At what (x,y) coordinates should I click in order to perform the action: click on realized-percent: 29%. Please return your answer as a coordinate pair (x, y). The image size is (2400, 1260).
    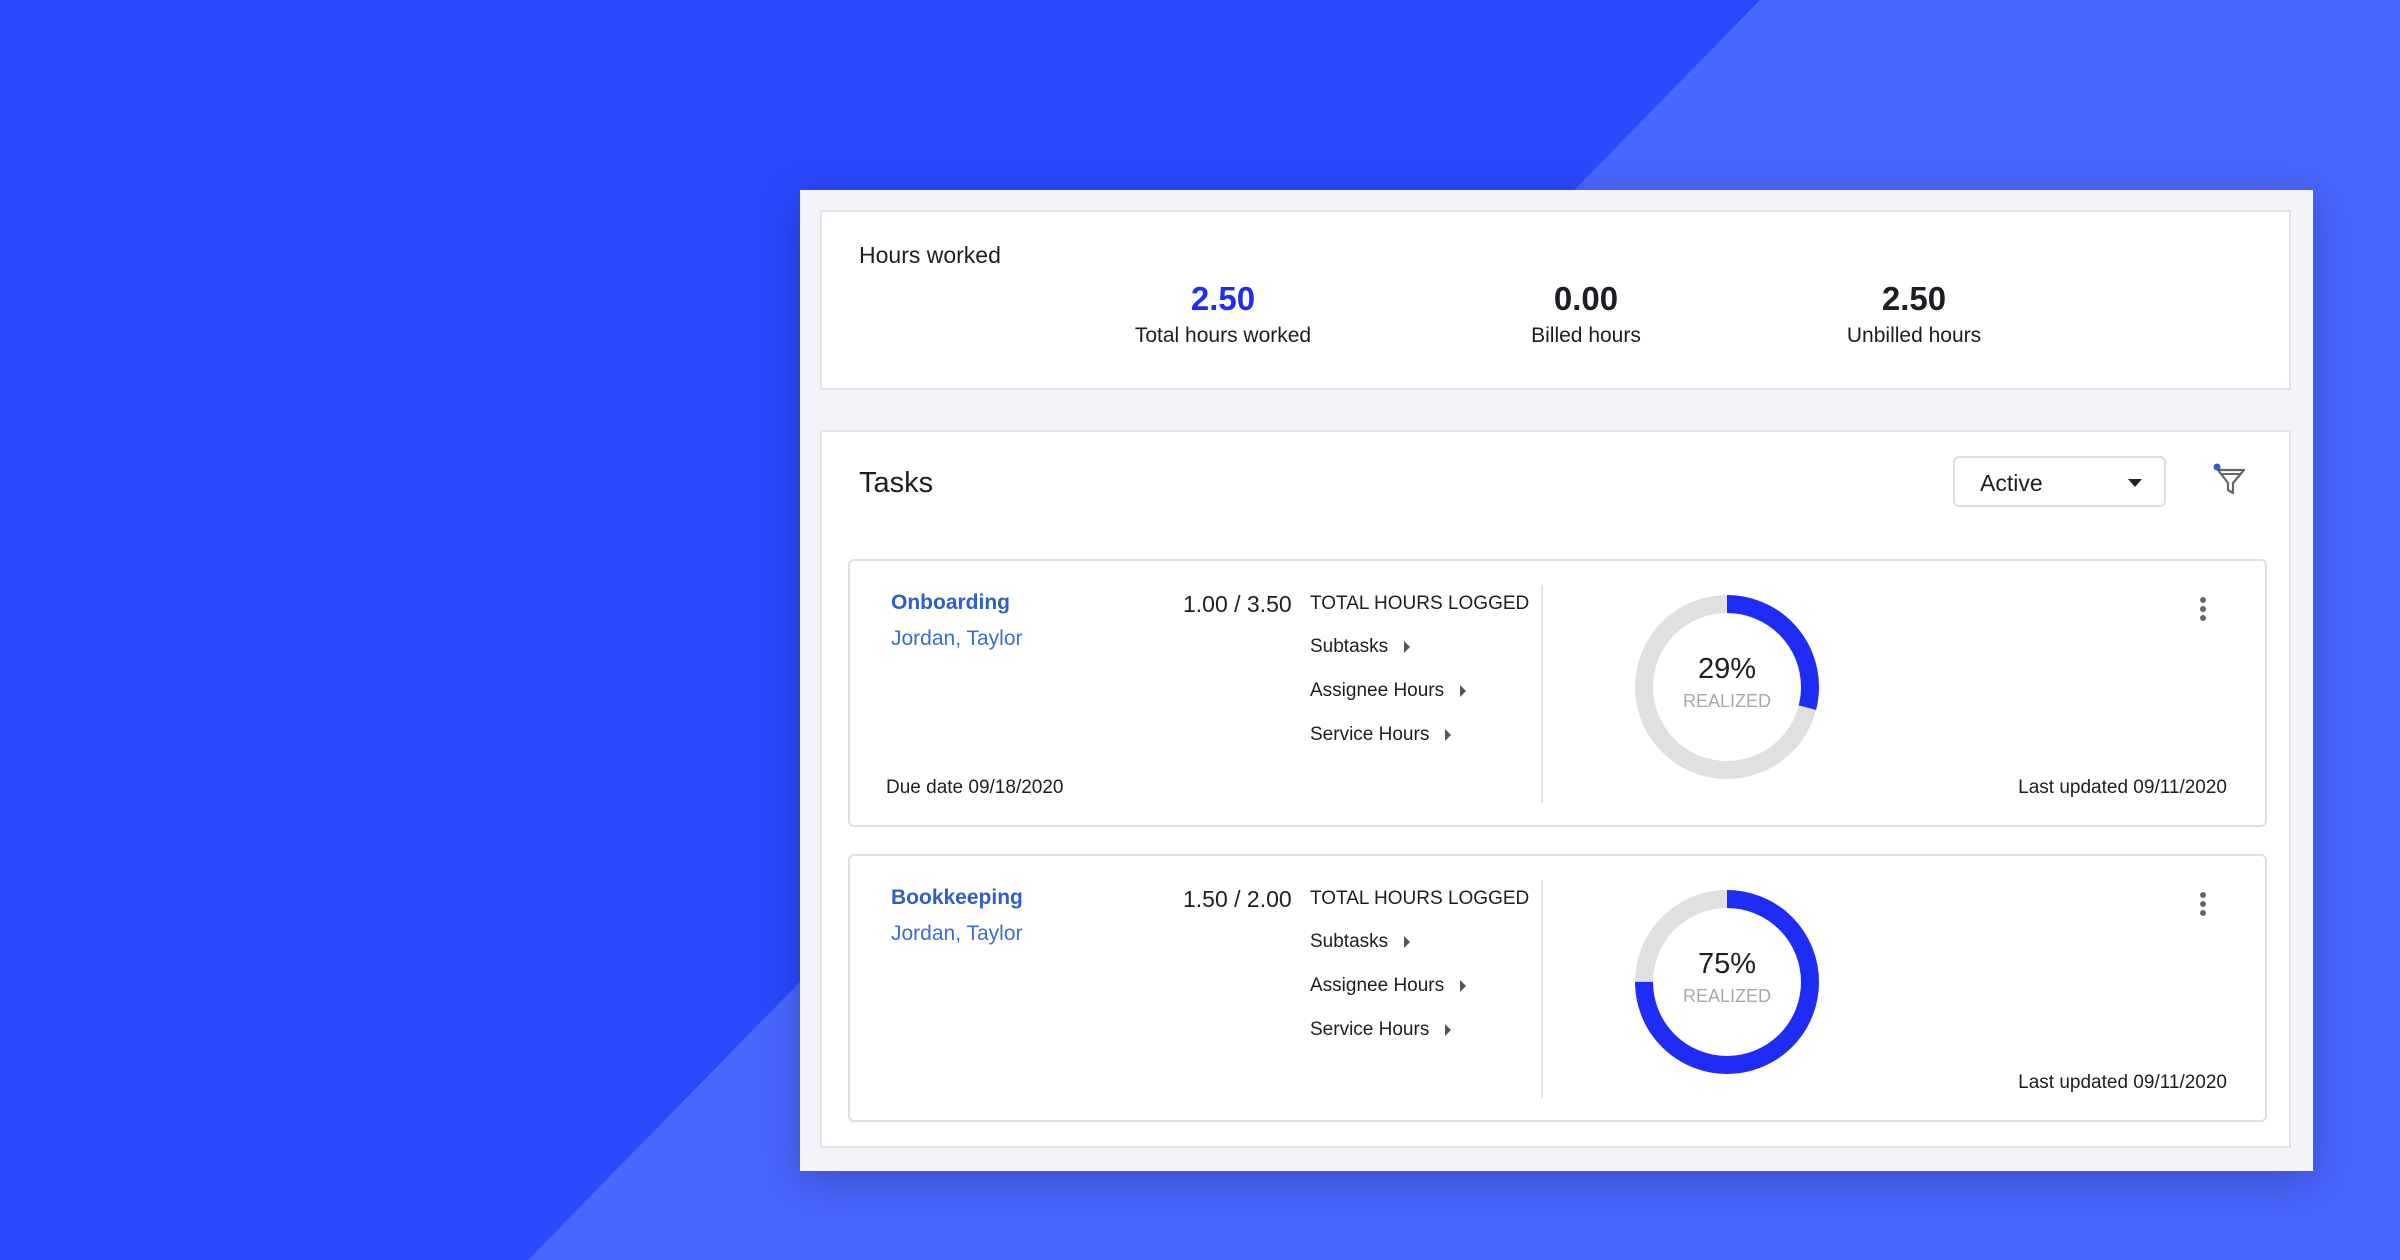
    Looking at the image, I should click on (1727, 669).